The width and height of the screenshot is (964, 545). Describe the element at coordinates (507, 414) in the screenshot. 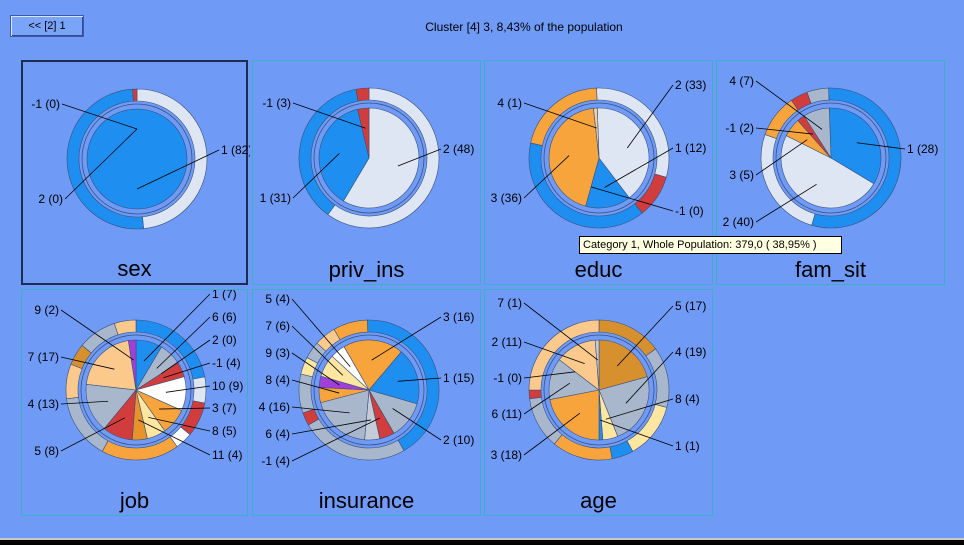

I see `slice-label: 6 (11)` at that location.